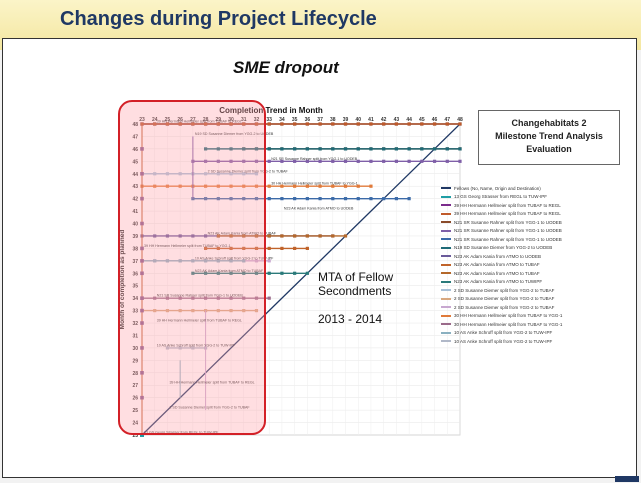 This screenshot has height=483, width=641. I want to click on x-tick-label: 26, so click(180, 120).